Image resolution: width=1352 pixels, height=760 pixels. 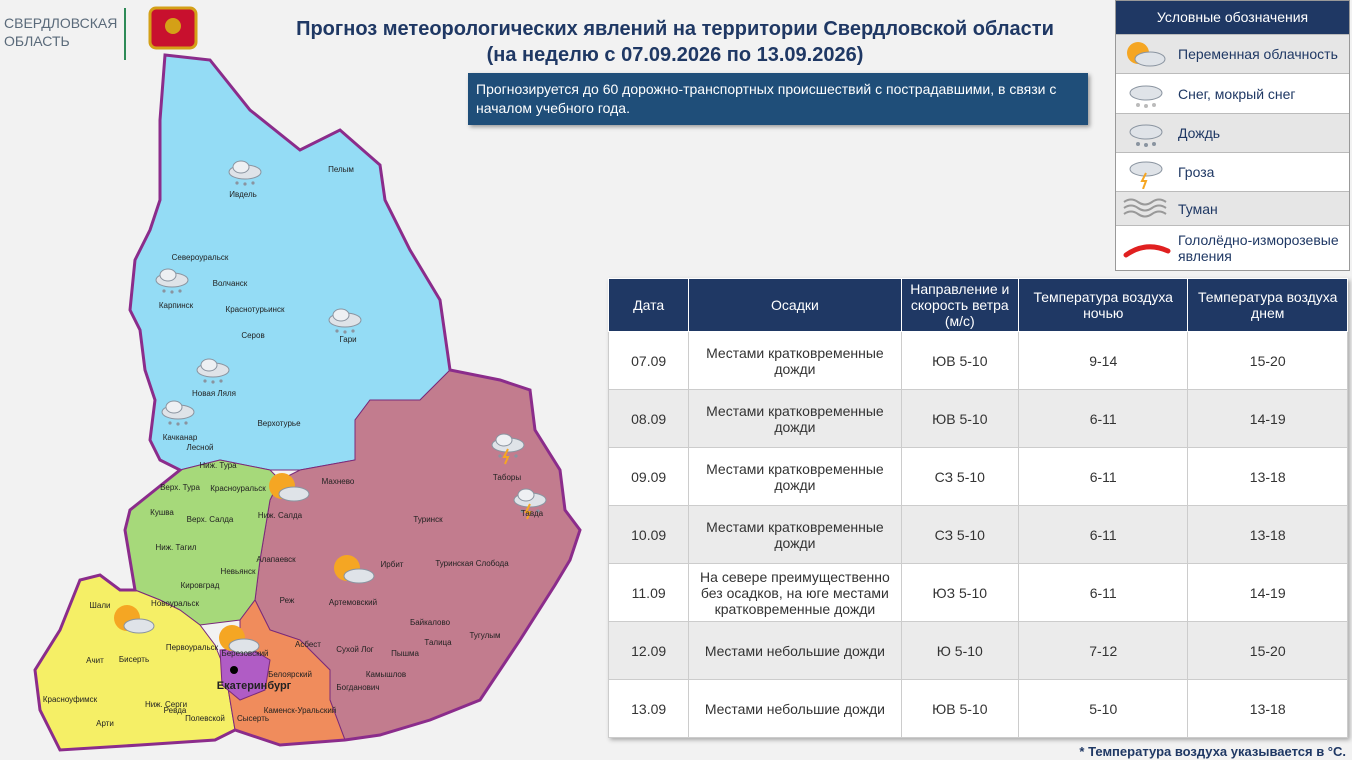 What do you see at coordinates (1232, 208) in the screenshot?
I see `legend-item: Туман` at bounding box center [1232, 208].